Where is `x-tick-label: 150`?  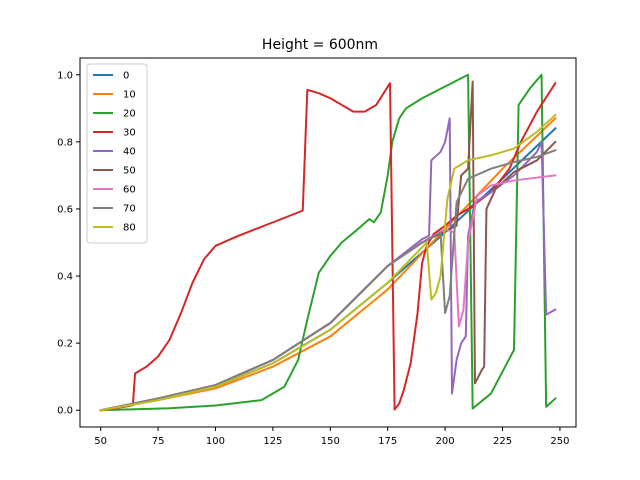
x-tick-label: 150 is located at coordinates (330, 441).